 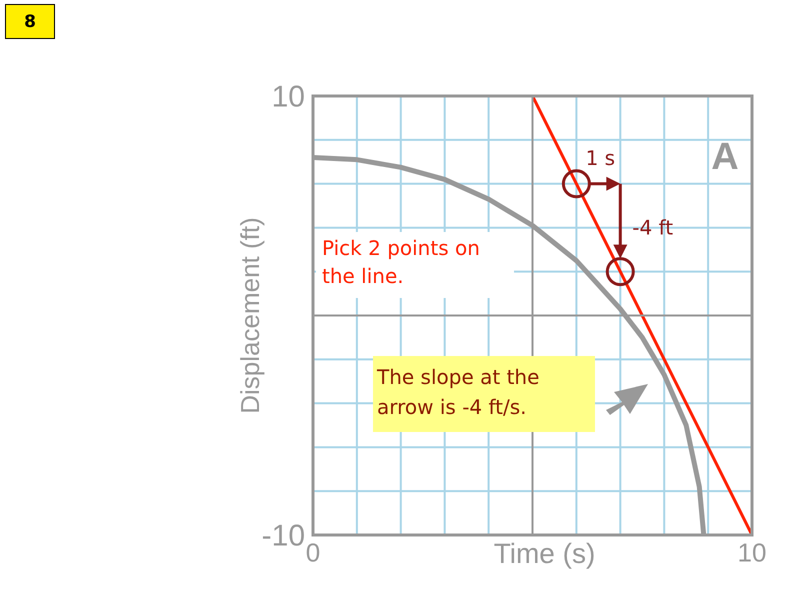 I want to click on annotation: Pick 2 points on the line., so click(x=415, y=265).